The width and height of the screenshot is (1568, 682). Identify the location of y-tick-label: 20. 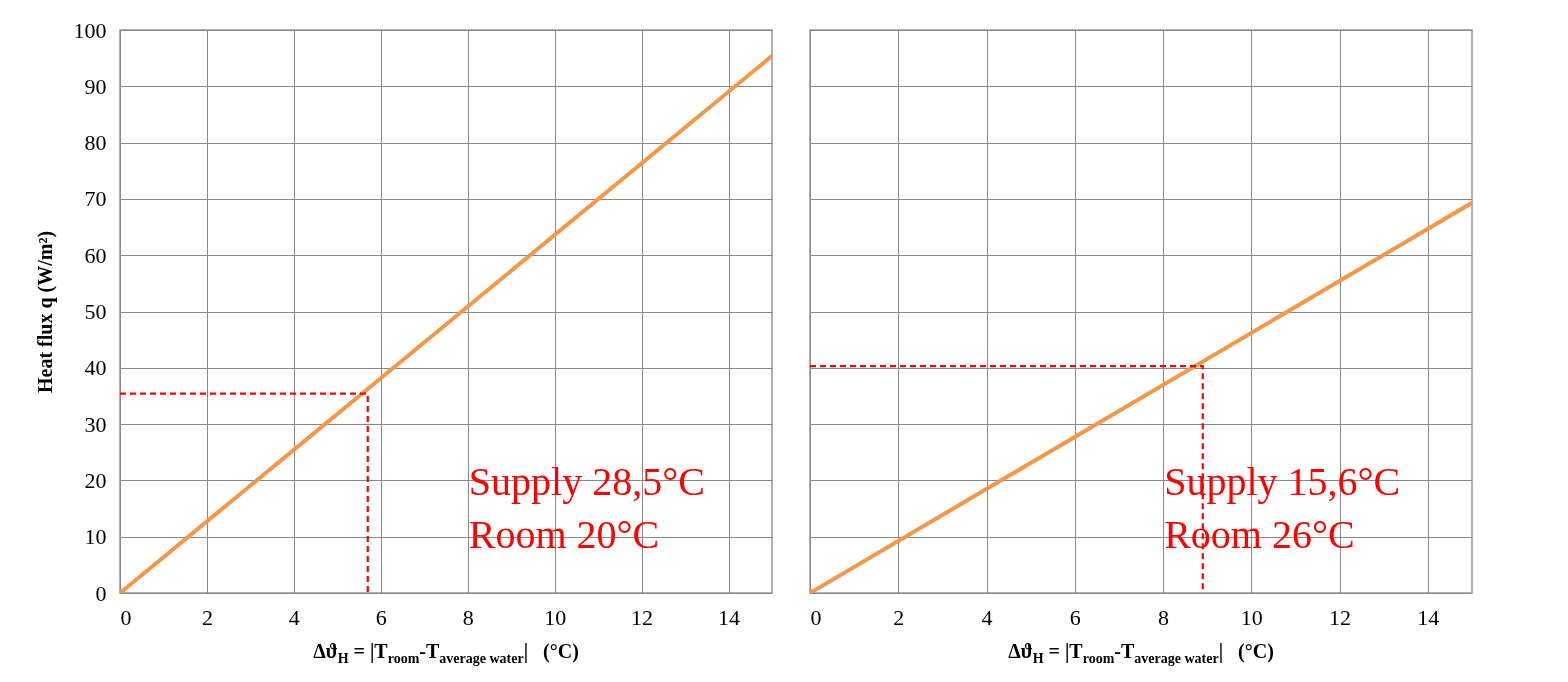
(95, 480).